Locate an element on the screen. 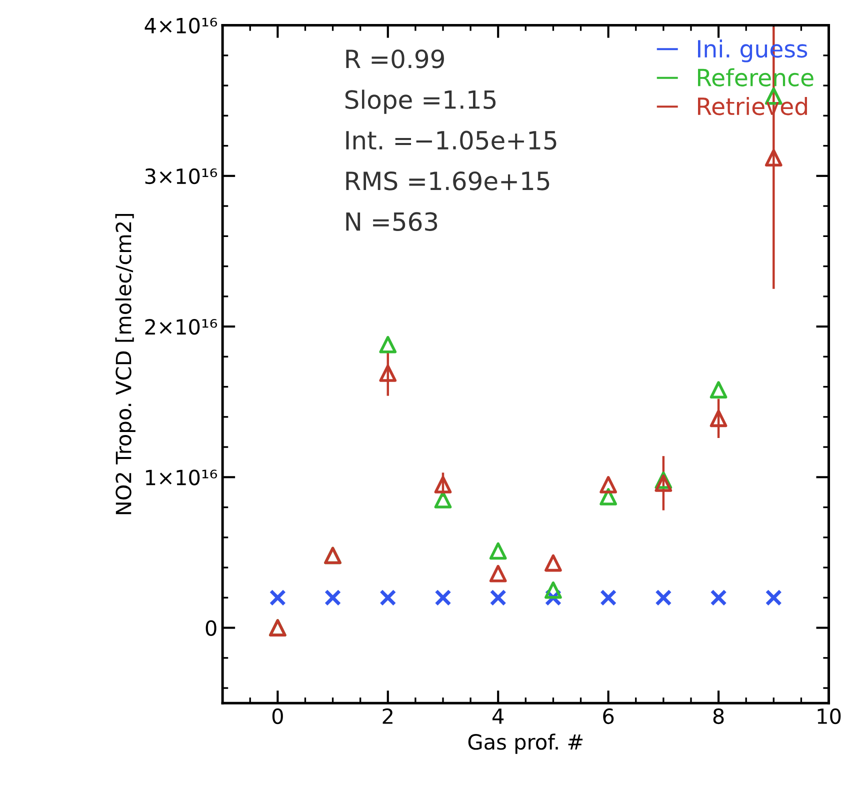 This screenshot has width=866, height=790. annotation: N =563 is located at coordinates (392, 222).